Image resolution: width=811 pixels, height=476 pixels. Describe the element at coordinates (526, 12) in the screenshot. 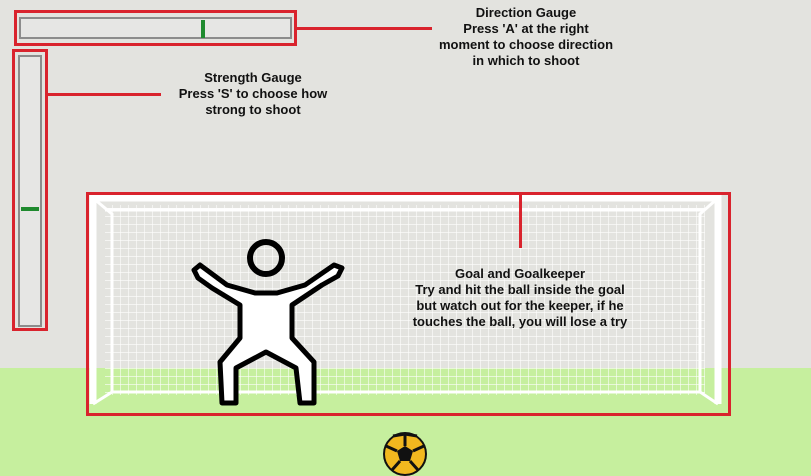

I see `direction-gauge-title: Direction Gauge` at that location.